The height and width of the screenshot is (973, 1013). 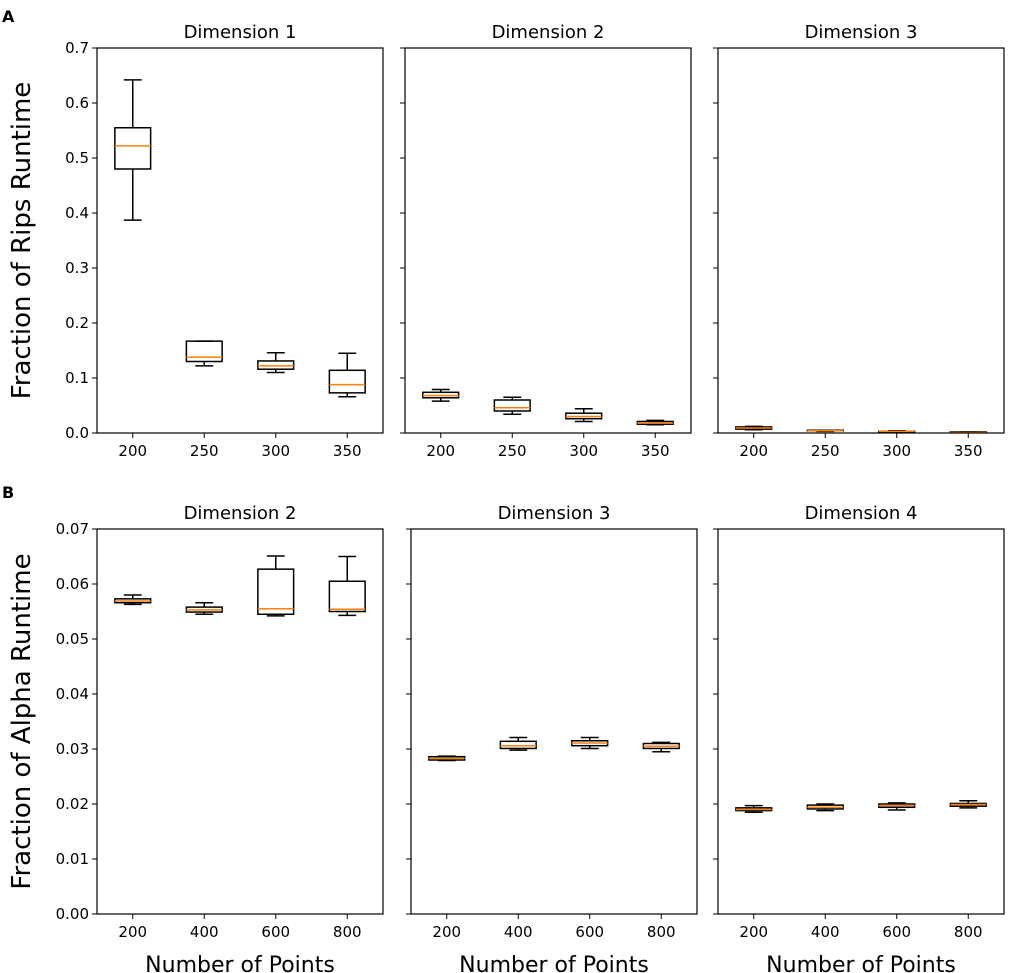 I want to click on y-tick-label: 0.04, so click(x=72, y=694).